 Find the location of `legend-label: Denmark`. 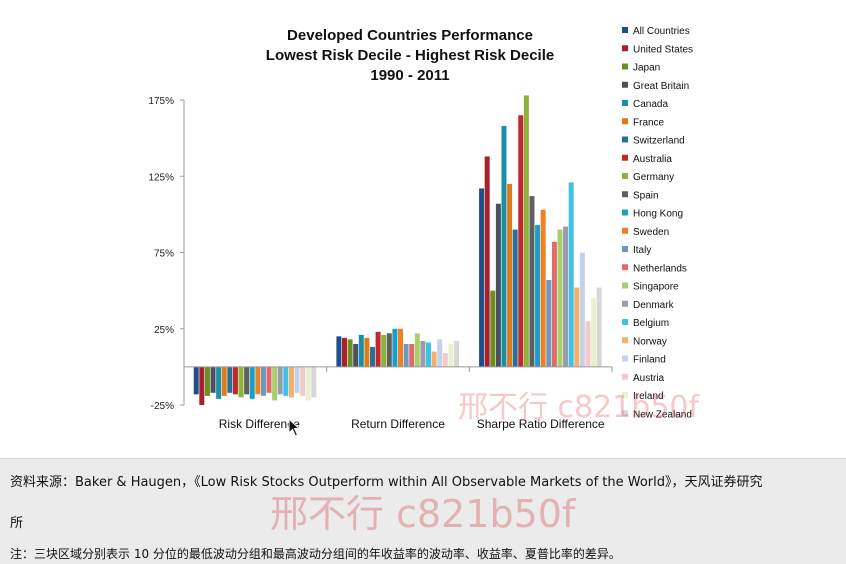

legend-label: Denmark is located at coordinates (654, 305).